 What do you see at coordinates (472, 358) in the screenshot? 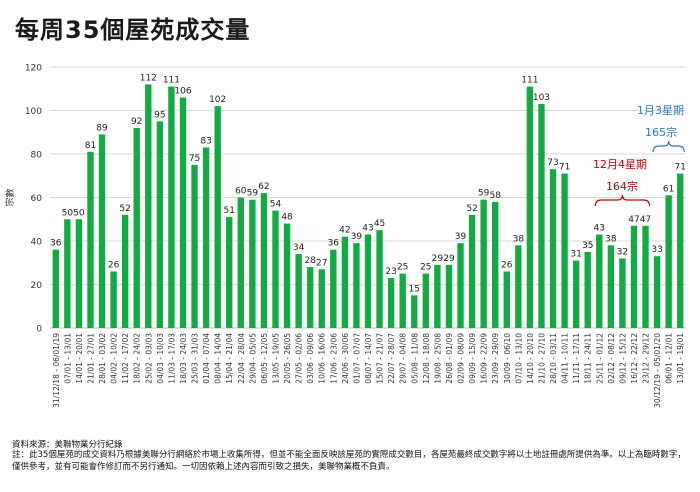
I see `x-tick-label: 09/09 - 15/09` at bounding box center [472, 358].